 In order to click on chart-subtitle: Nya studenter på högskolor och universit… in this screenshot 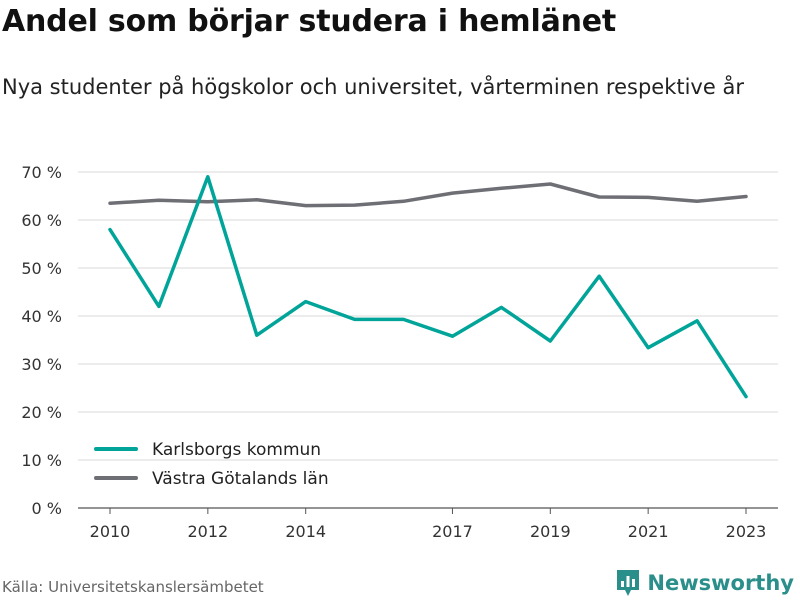, I will do `click(373, 87)`.